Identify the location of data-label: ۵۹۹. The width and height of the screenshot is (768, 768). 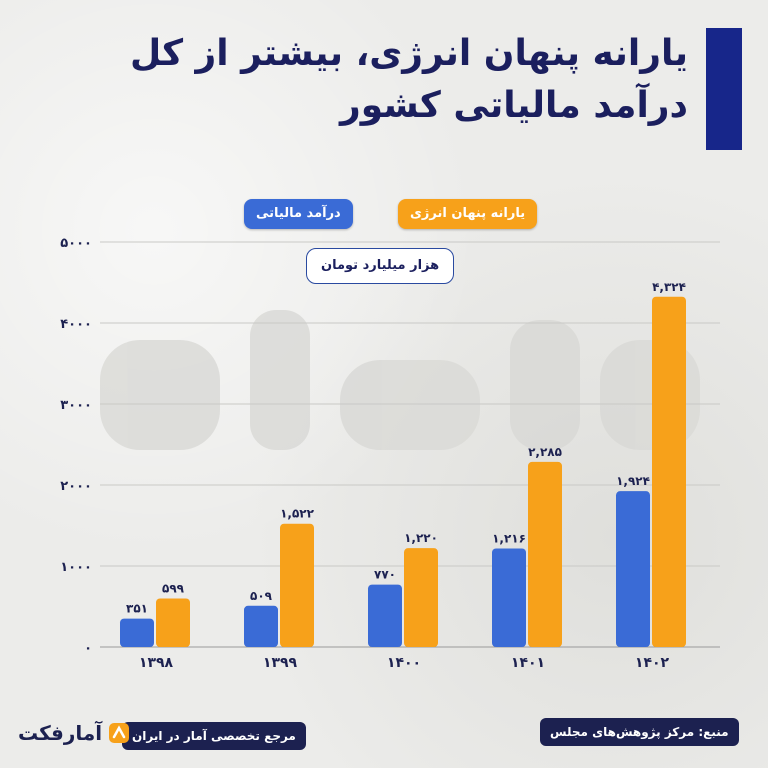
(173, 588).